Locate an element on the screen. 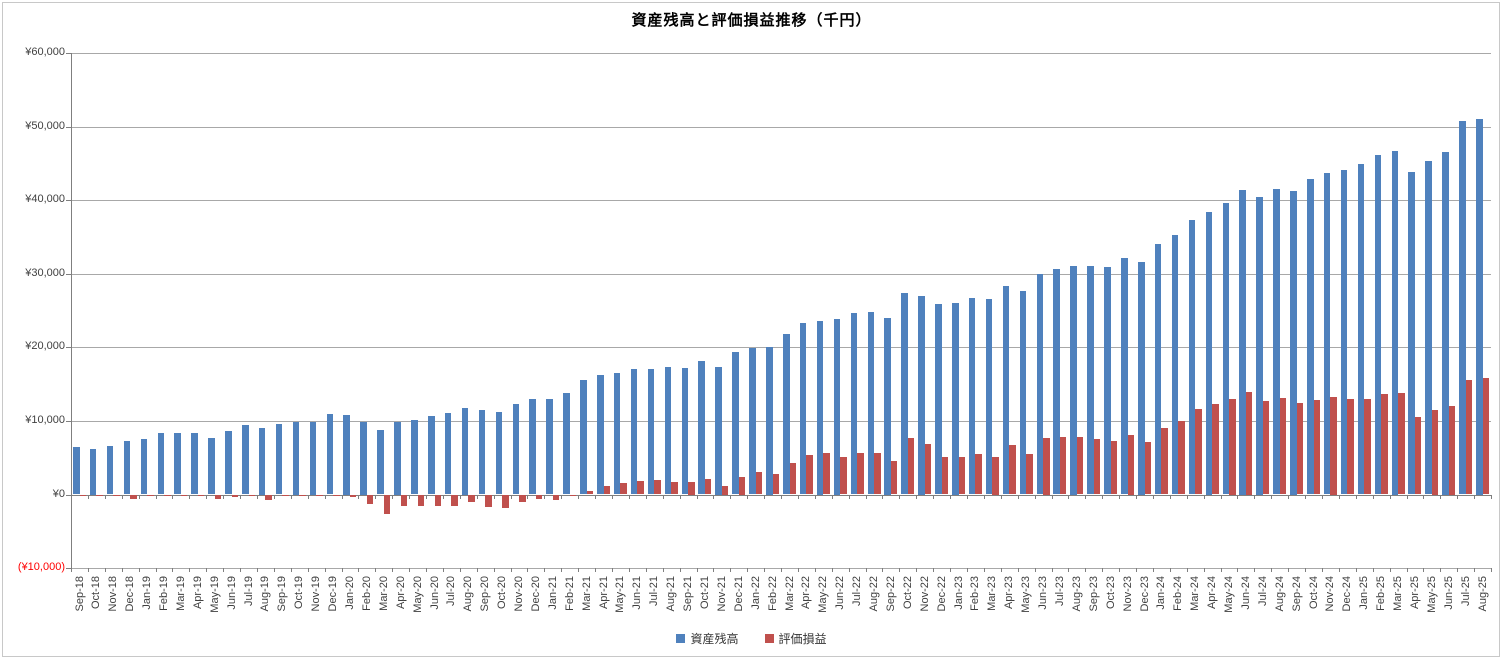 The image size is (1503, 660). x-axis-label: Feb-25 is located at coordinates (1381, 576).